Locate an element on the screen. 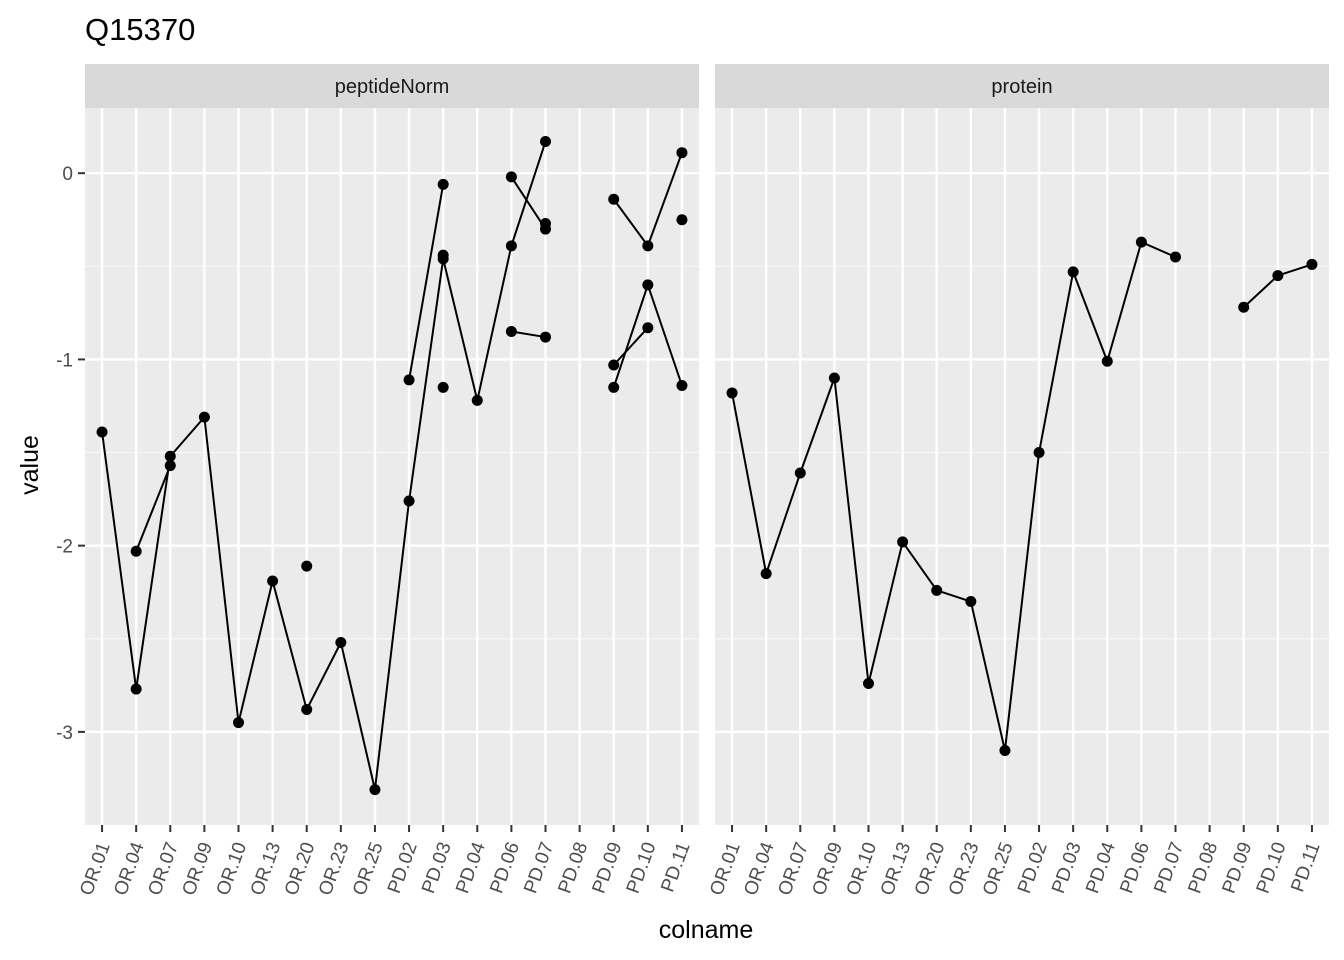 This screenshot has height=960, width=1344. x-axis-title: colname is located at coordinates (706, 930).